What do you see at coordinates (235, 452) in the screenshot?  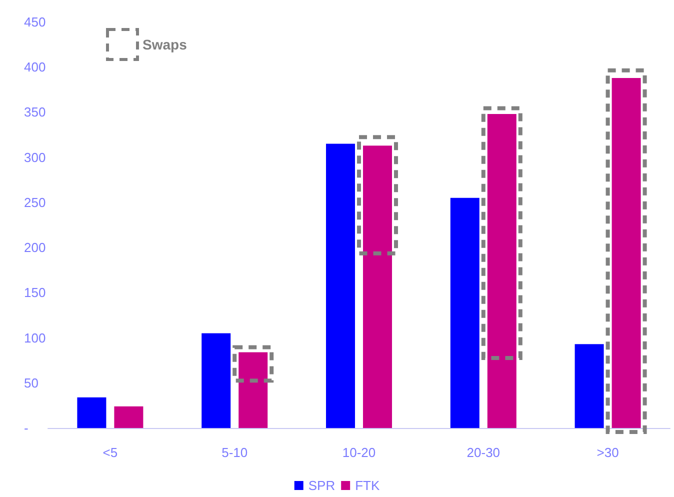 I see `x-tick-label: 5-10` at bounding box center [235, 452].